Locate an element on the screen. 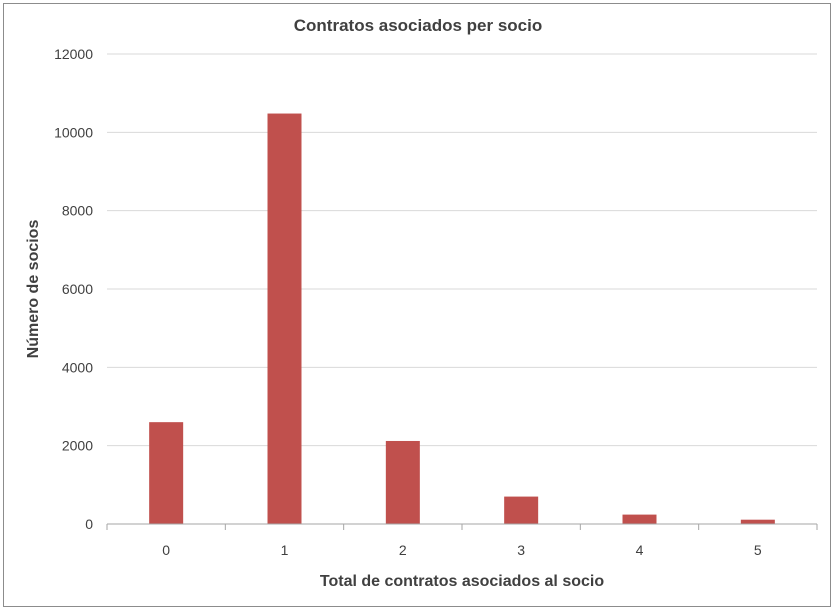 Image resolution: width=836 pixels, height=612 pixels. x-axis-title: Total de contratos asociados al socio is located at coordinates (462, 581).